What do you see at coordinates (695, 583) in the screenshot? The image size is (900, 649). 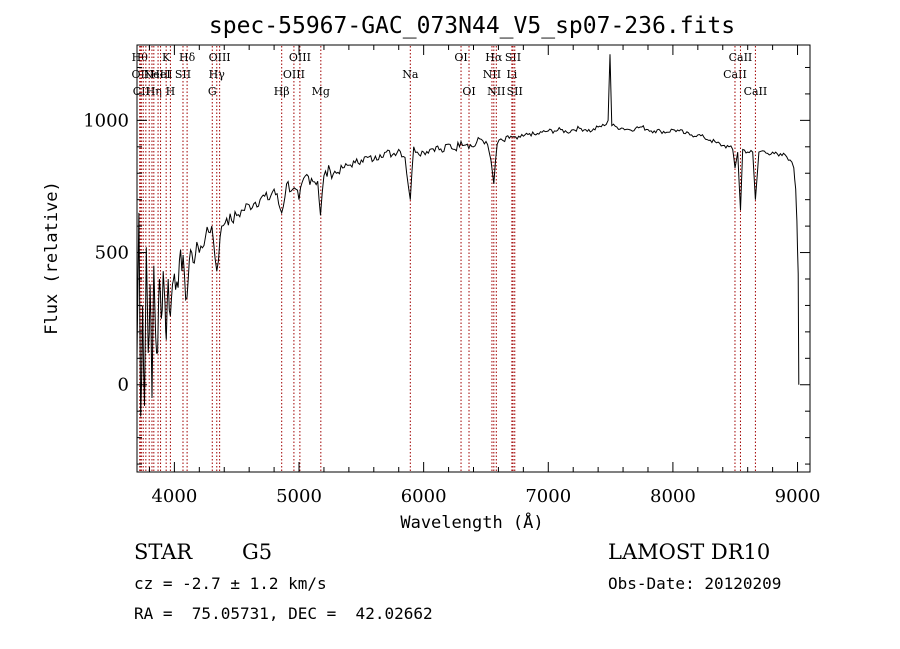 I see `observation-date: Obs-Date: 20120209` at bounding box center [695, 583].